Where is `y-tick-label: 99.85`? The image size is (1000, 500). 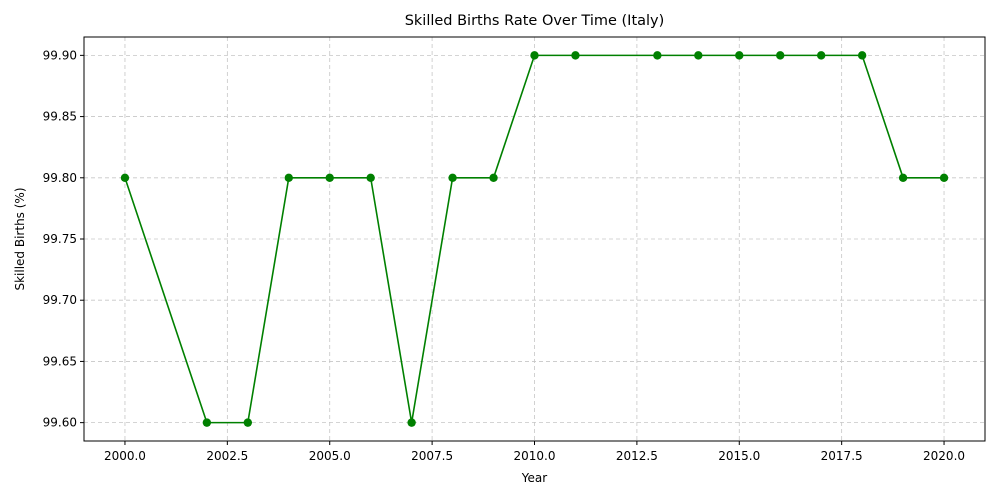
y-tick-label: 99.85 is located at coordinates (60, 117).